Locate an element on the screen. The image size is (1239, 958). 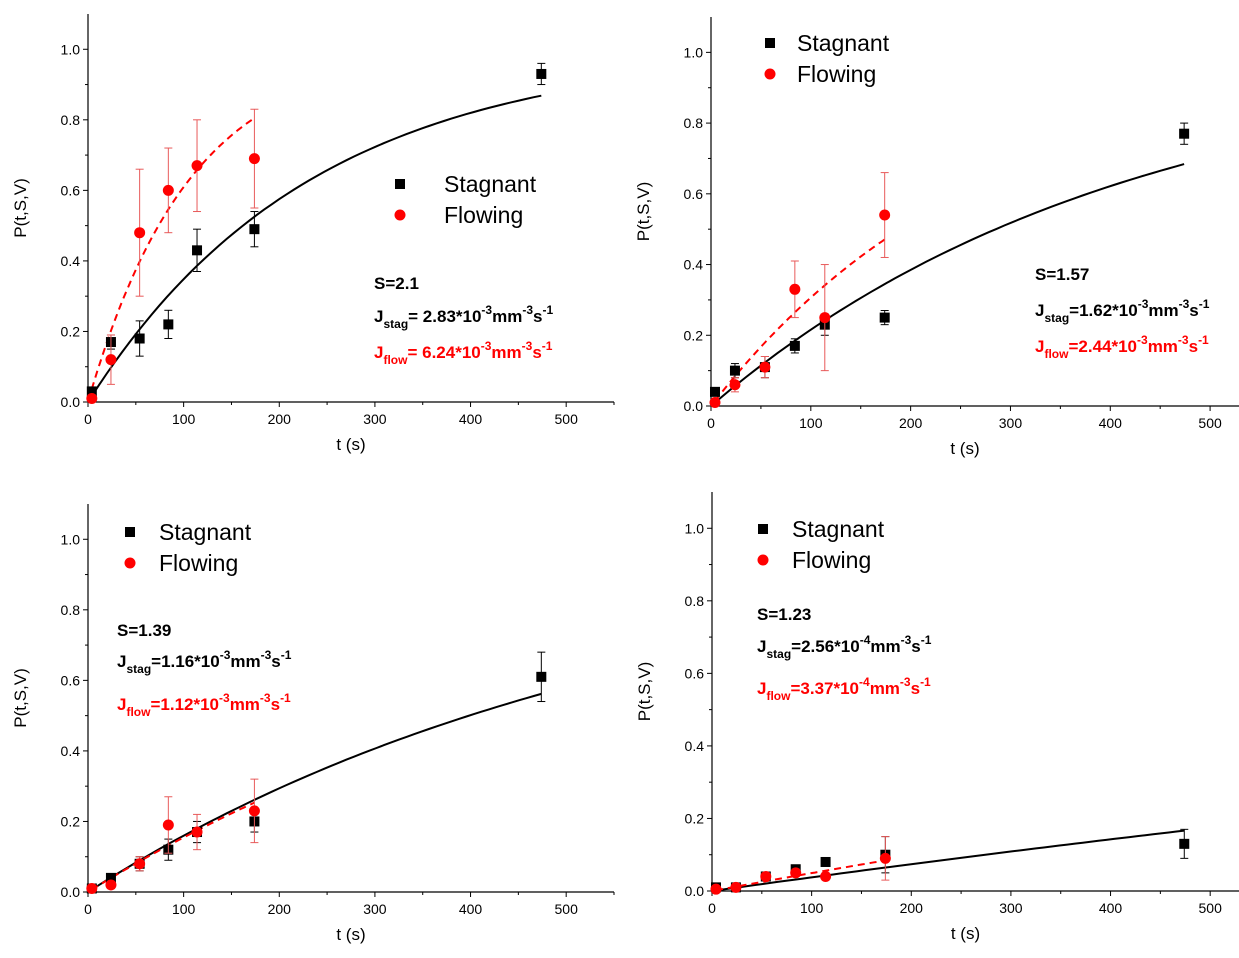
j-flow-label: Jflow=2.44*10-3mm-3s-1 is located at coordinates (1122, 347).